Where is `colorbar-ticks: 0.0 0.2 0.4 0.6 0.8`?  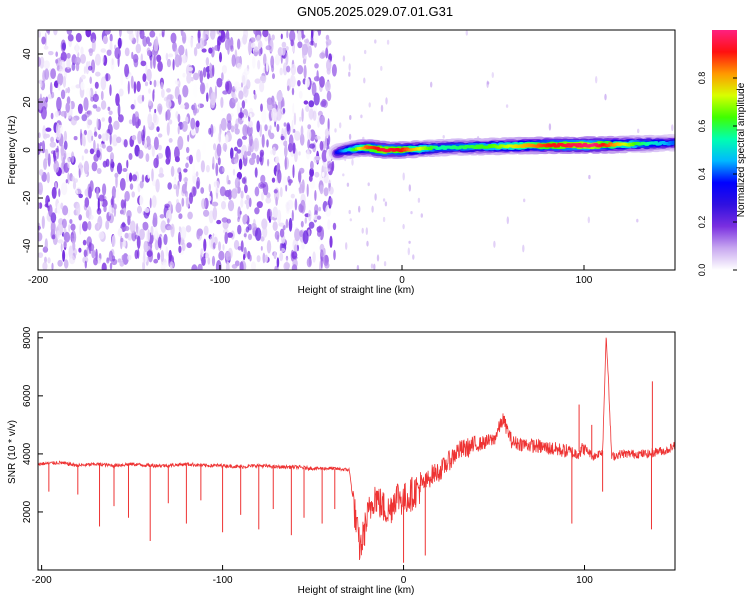
colorbar-ticks: 0.0 0.2 0.4 0.6 0.8 is located at coordinates (717, 174).